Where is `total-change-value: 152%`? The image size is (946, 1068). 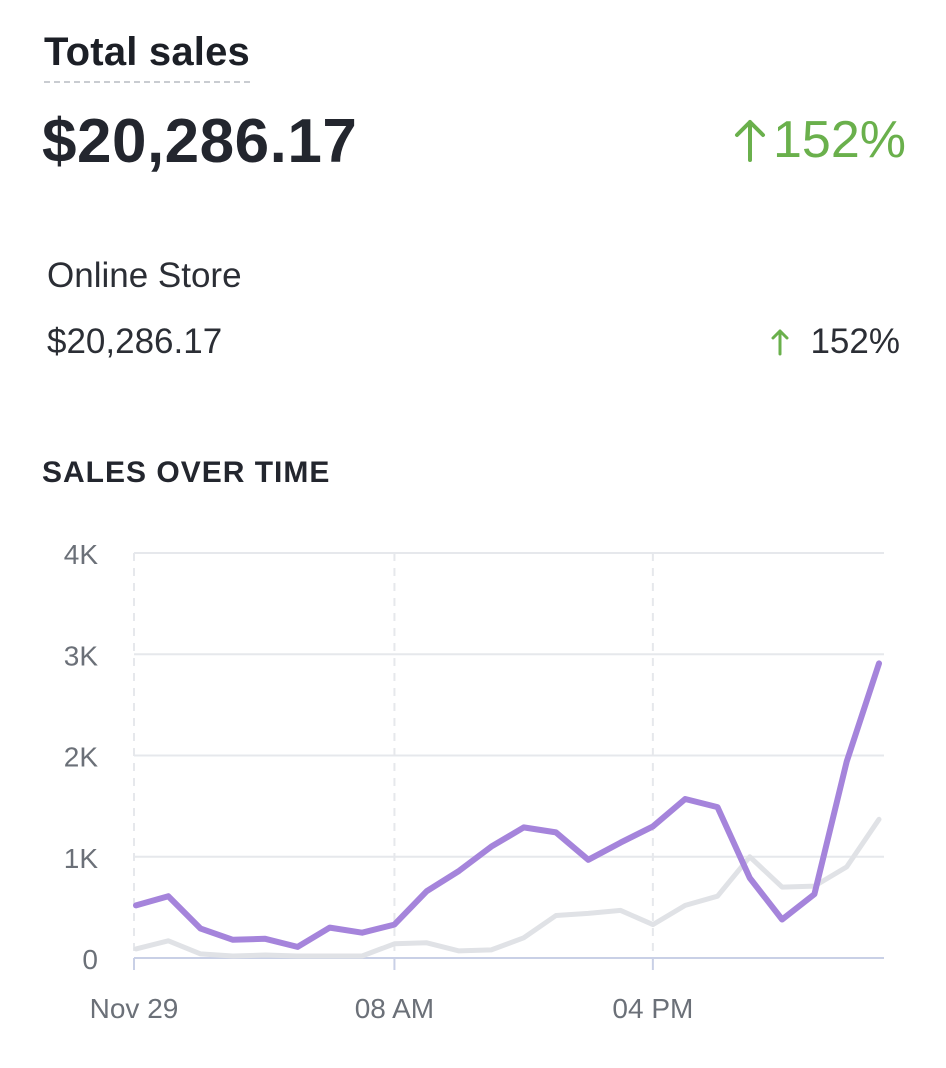
total-change-value: 152% is located at coordinates (839, 140).